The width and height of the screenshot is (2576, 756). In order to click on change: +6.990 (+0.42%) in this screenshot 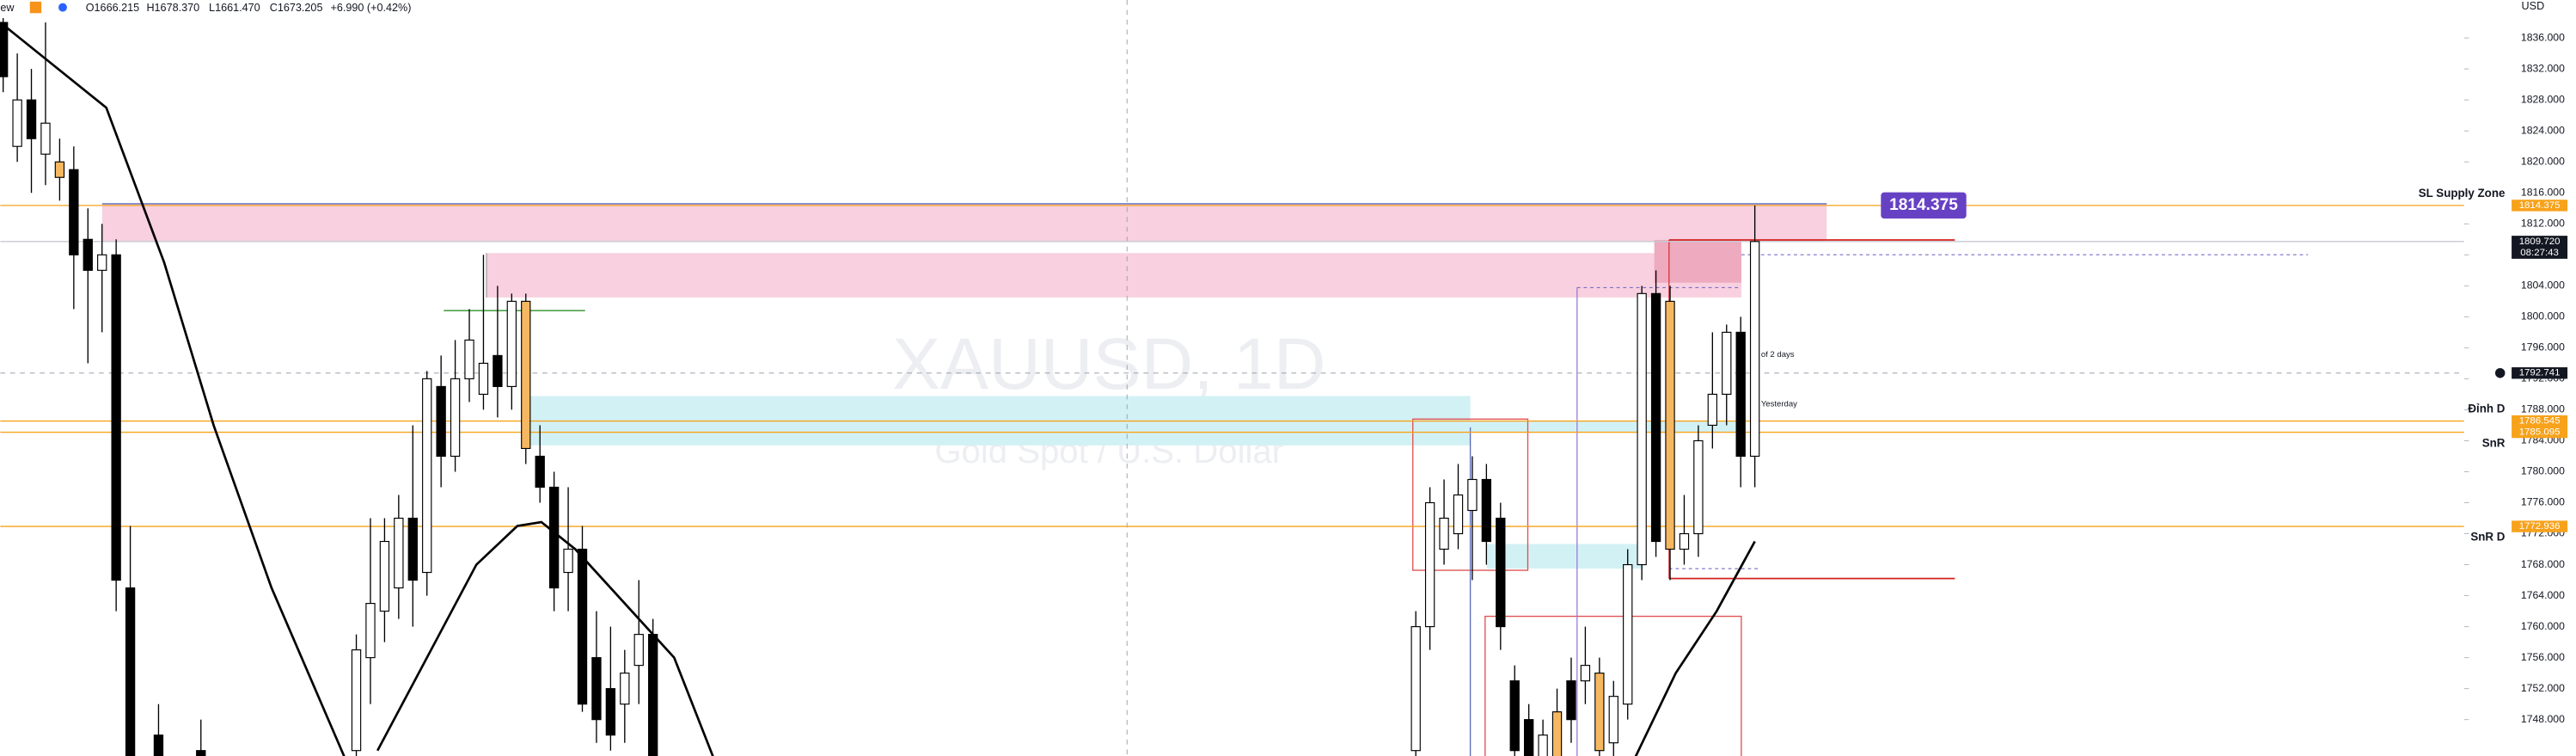, I will do `click(370, 8)`.